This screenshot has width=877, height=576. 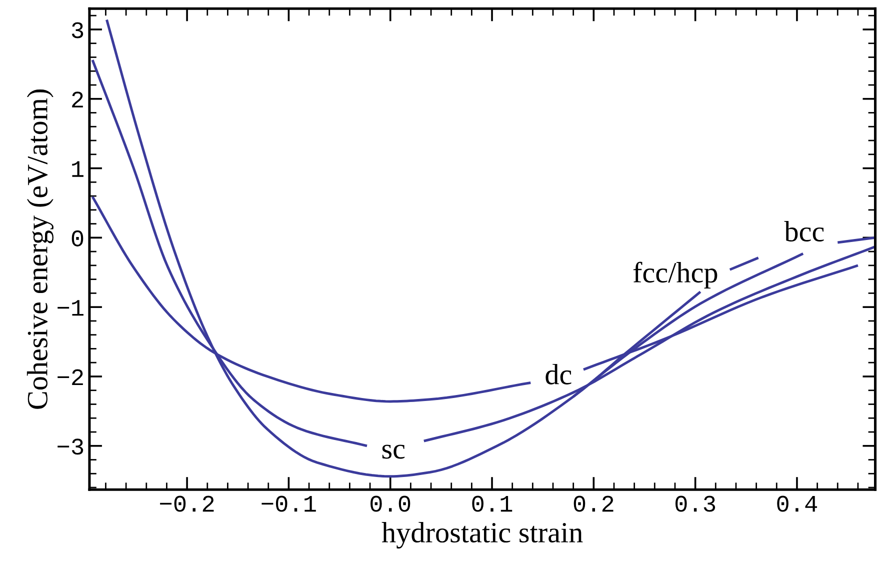 I want to click on x-tick-label: 0.4, so click(x=797, y=504).